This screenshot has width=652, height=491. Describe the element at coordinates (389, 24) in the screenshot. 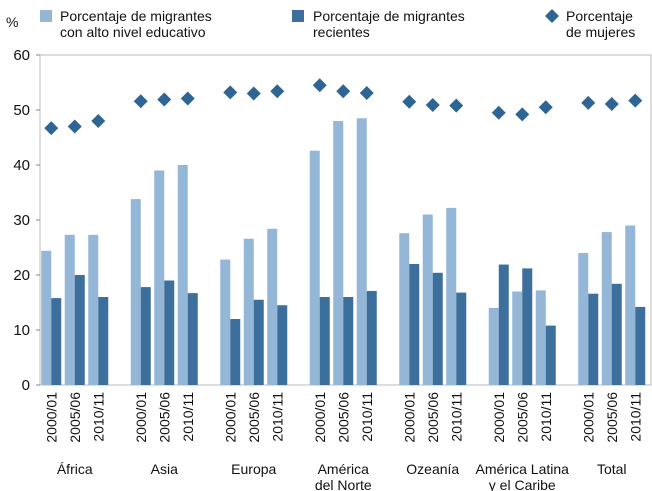

I see `legend-label: Porcentaje de migrantes recientes` at that location.